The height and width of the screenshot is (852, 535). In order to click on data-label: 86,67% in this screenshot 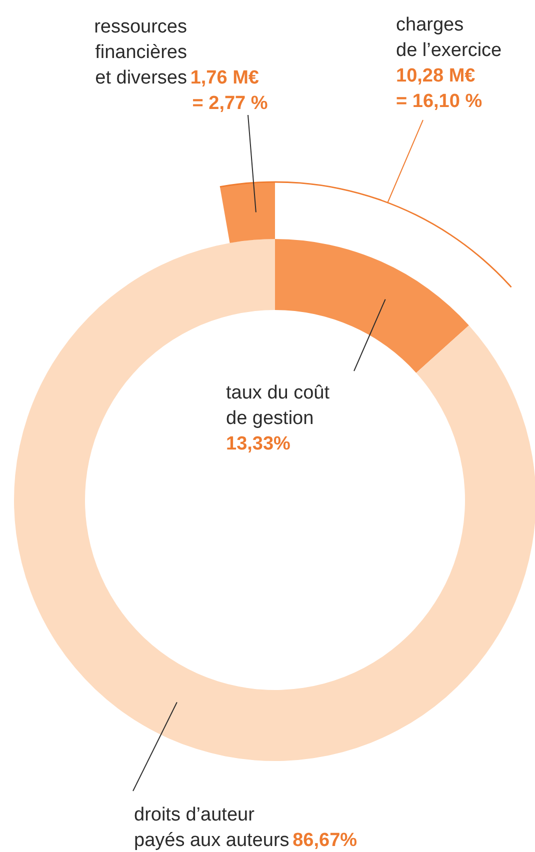, I will do `click(325, 840)`.